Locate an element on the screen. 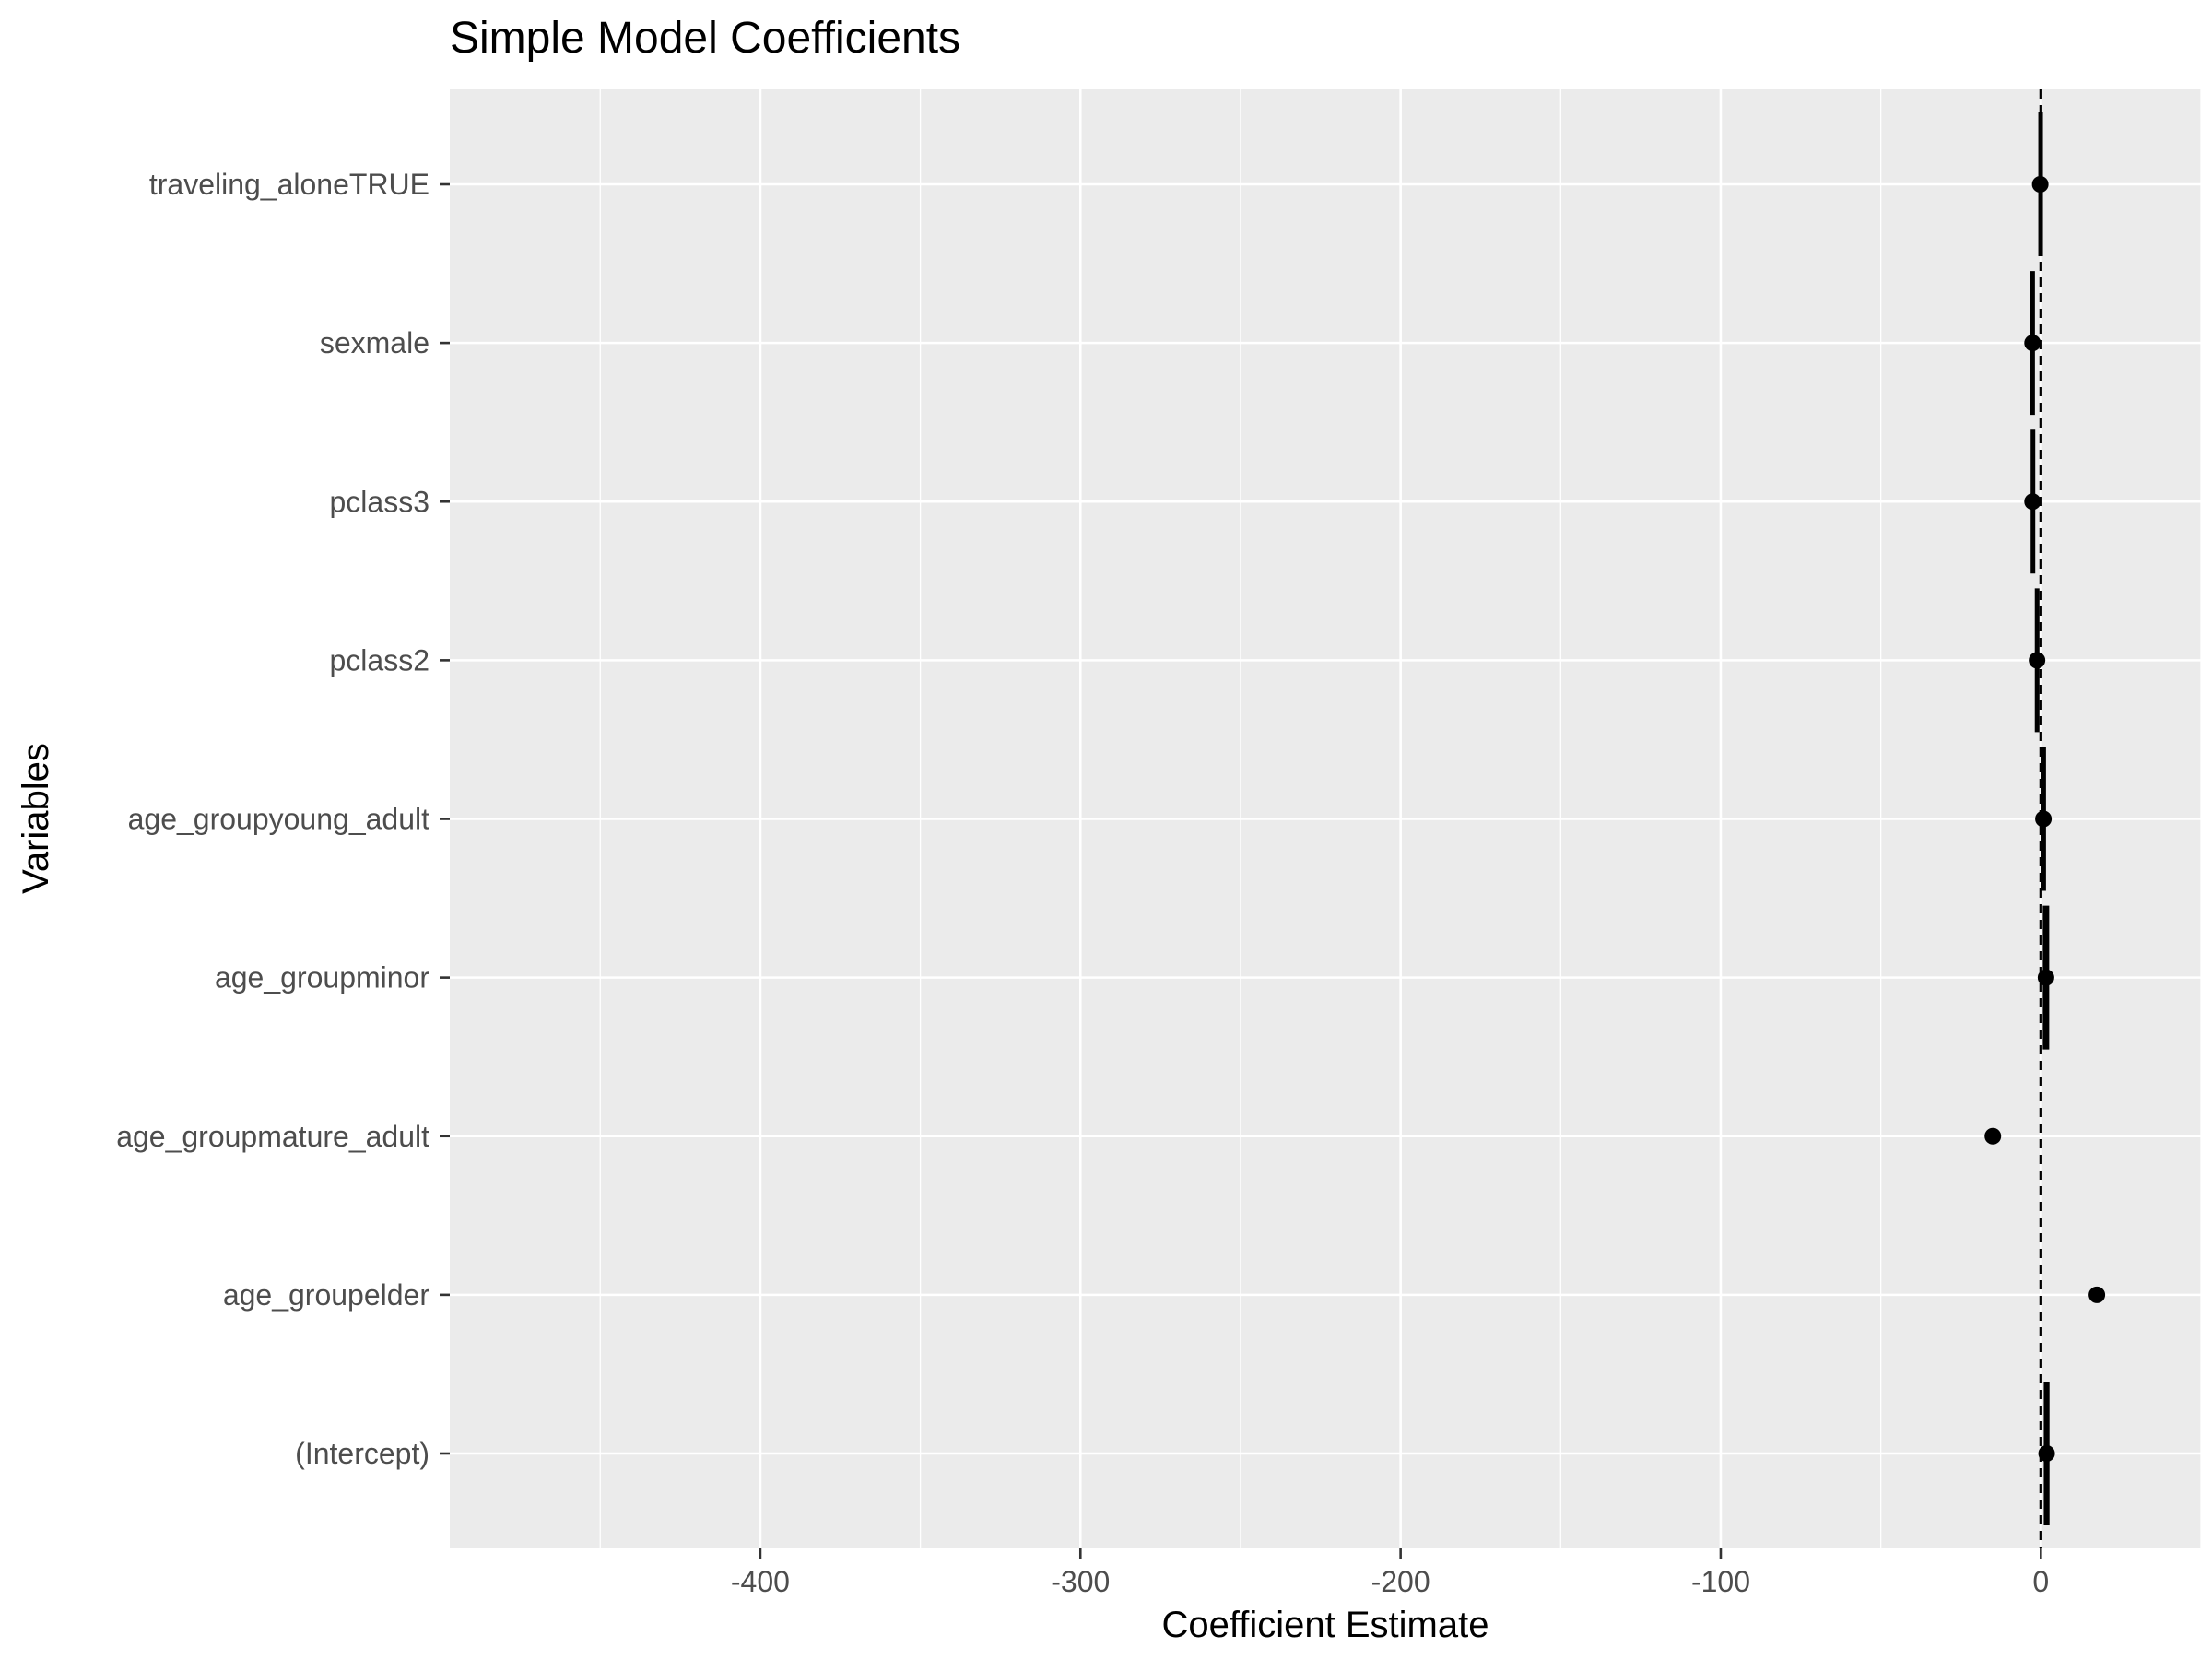  x-axis-title: Coefficient Estimate is located at coordinates (1325, 1625).